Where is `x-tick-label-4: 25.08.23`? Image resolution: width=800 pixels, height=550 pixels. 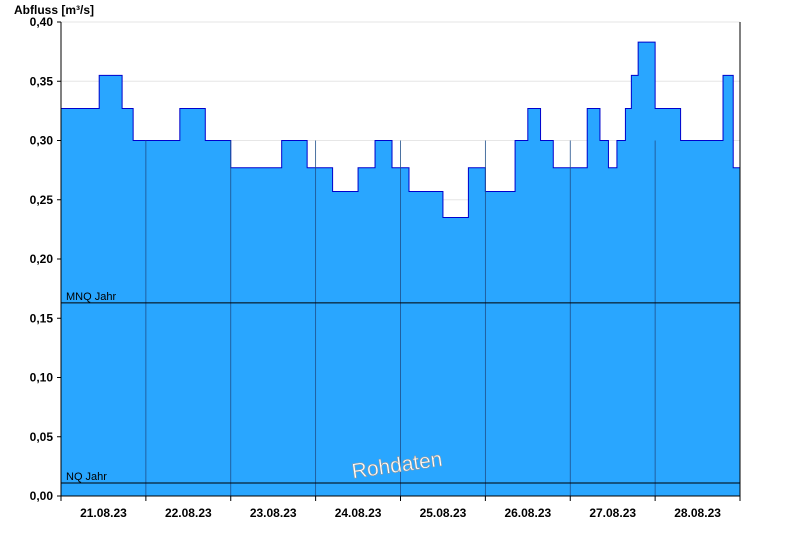
x-tick-label-4: 25.08.23 is located at coordinates (443, 513).